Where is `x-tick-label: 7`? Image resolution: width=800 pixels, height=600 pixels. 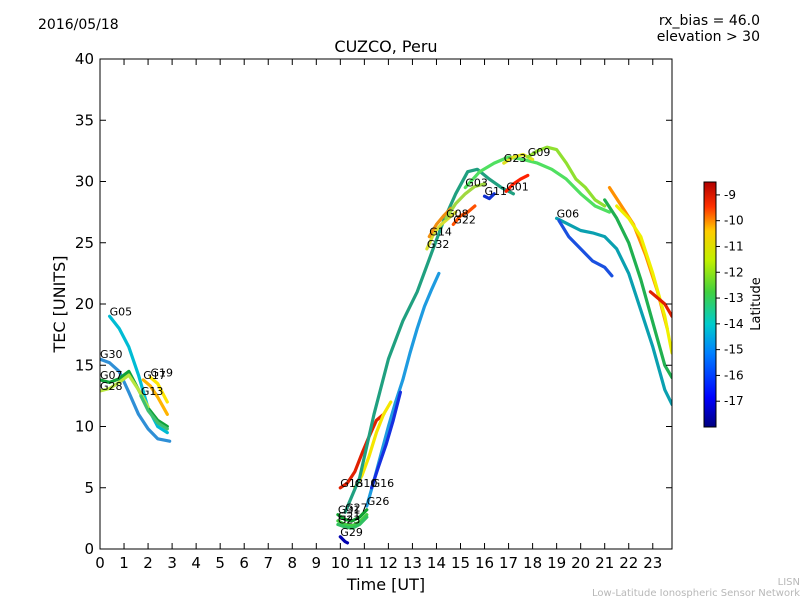 x-tick-label: 7 is located at coordinates (268, 563).